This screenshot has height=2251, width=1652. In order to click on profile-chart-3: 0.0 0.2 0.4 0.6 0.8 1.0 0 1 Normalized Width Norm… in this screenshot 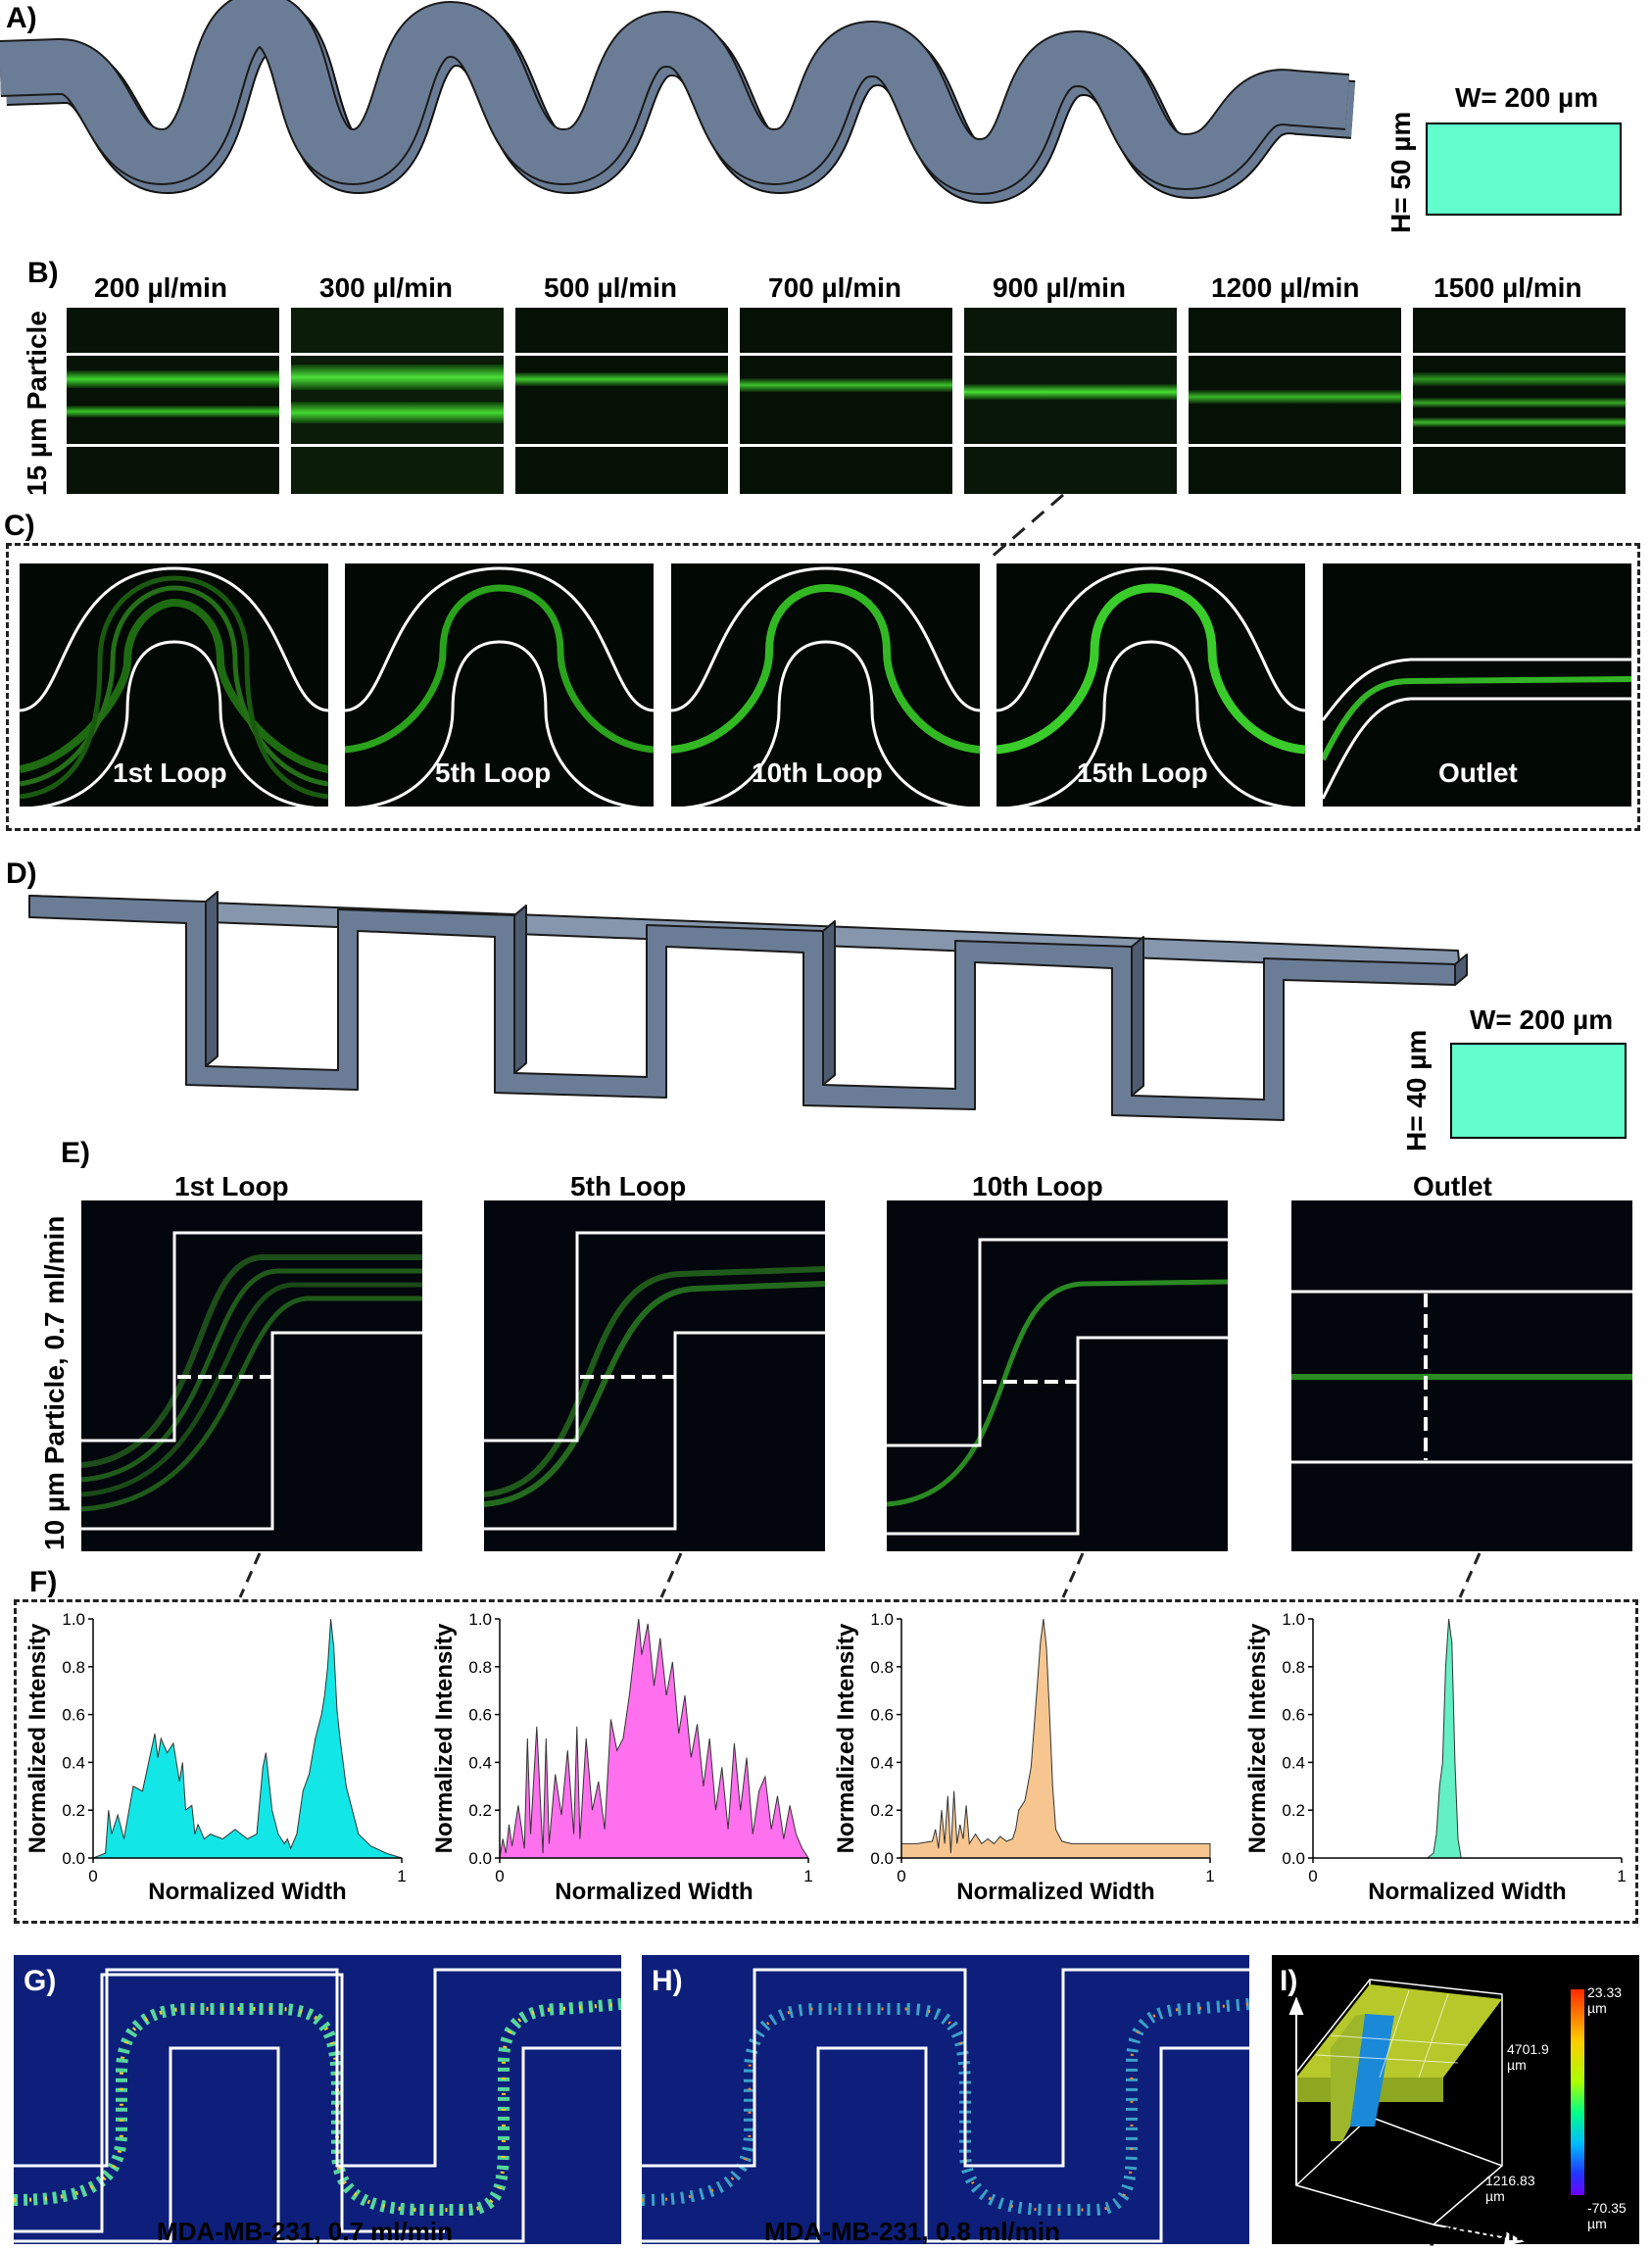, I will do `click(1024, 1757)`.